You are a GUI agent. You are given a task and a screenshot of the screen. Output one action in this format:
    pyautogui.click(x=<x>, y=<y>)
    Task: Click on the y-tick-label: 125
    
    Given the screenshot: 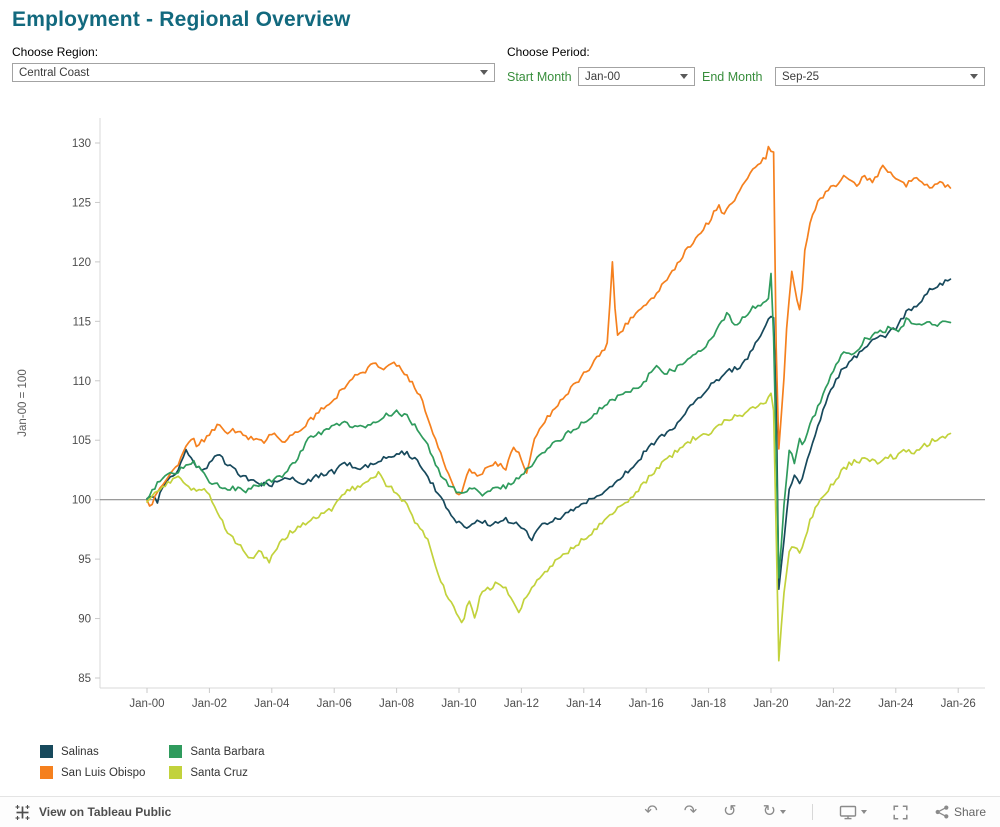 What is the action you would take?
    pyautogui.click(x=81, y=203)
    